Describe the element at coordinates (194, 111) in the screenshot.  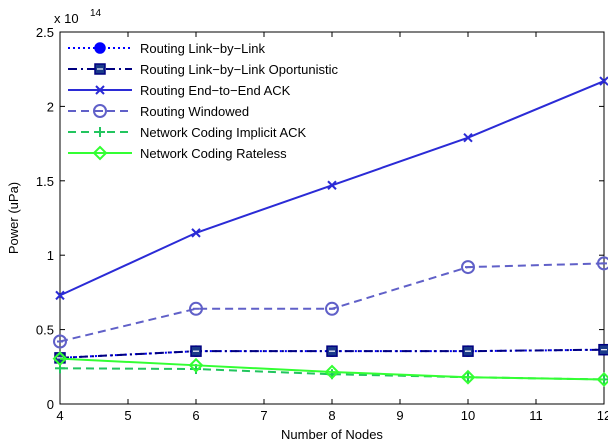
I see `legend-label-3: Routing Windowed` at that location.